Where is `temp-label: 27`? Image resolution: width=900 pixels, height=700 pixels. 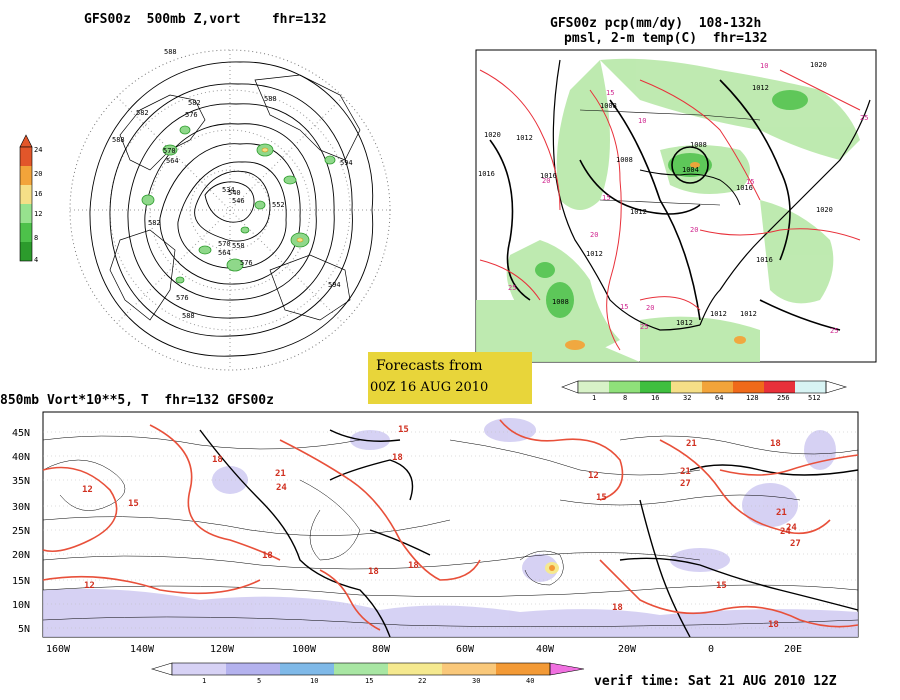 temp-label: 27 is located at coordinates (685, 484).